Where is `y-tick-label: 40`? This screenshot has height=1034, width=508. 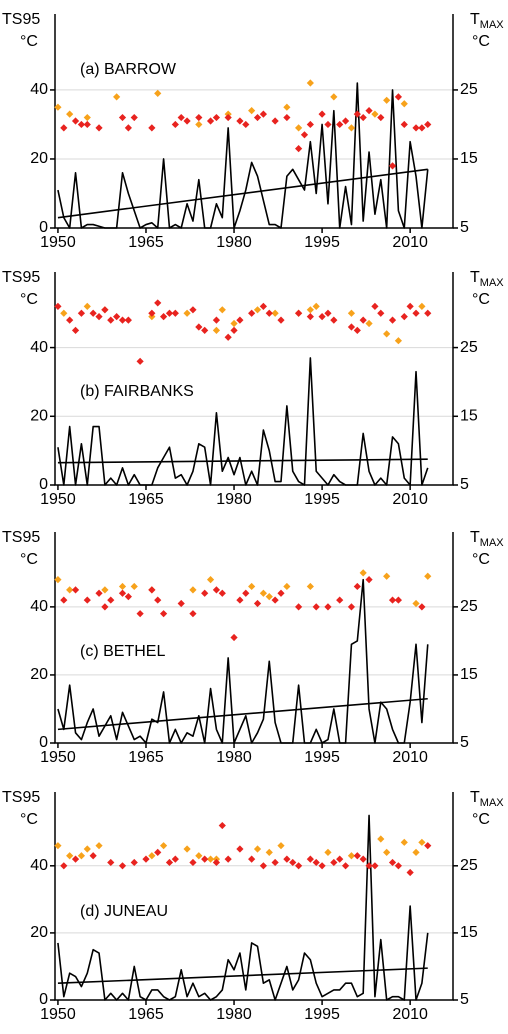
y-tick-label: 40 is located at coordinates (39, 347).